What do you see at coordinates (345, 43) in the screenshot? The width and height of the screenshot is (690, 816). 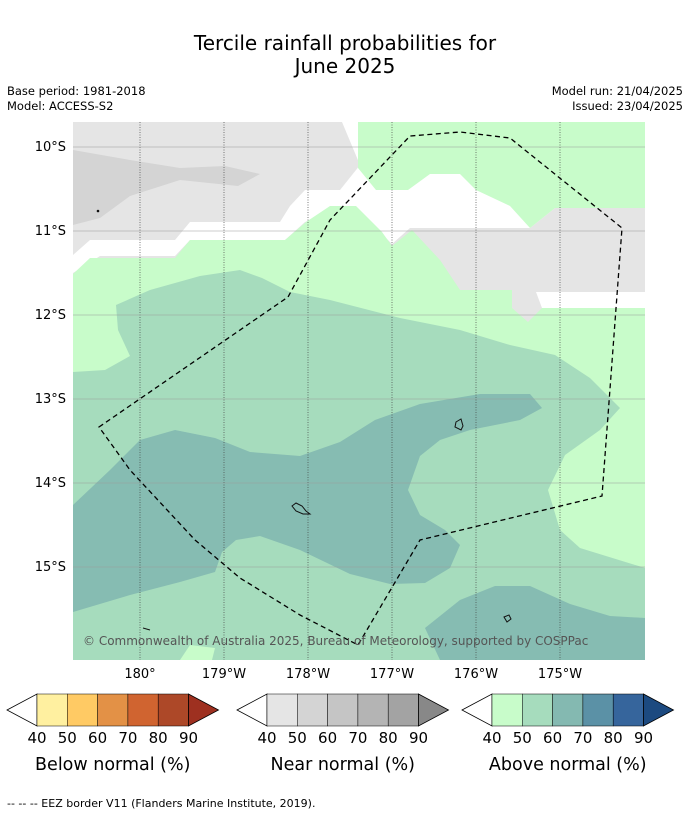 I see `title-line-1: Tercile rainfall probabilities for` at bounding box center [345, 43].